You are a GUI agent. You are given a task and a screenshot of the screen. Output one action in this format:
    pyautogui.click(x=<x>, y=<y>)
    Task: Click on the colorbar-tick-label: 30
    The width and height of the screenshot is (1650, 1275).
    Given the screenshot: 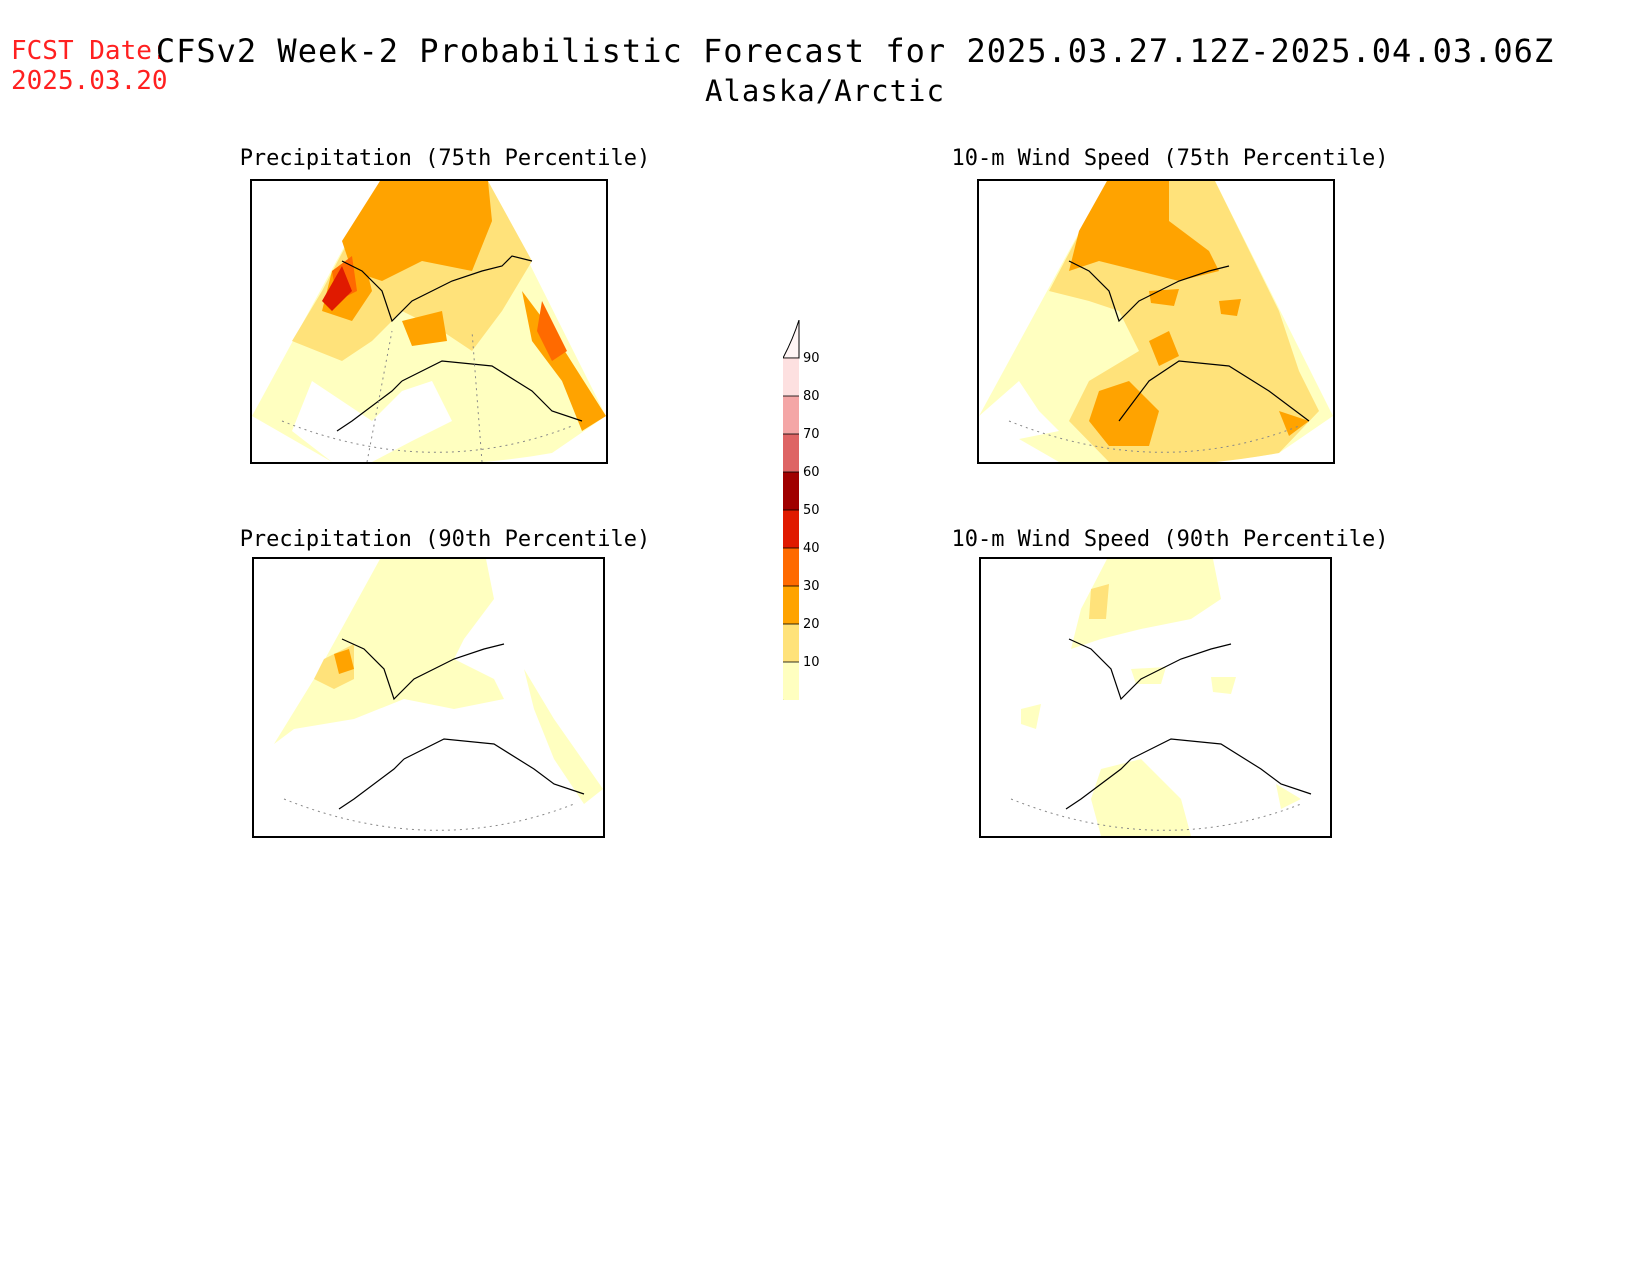 What is the action you would take?
    pyautogui.click(x=811, y=586)
    